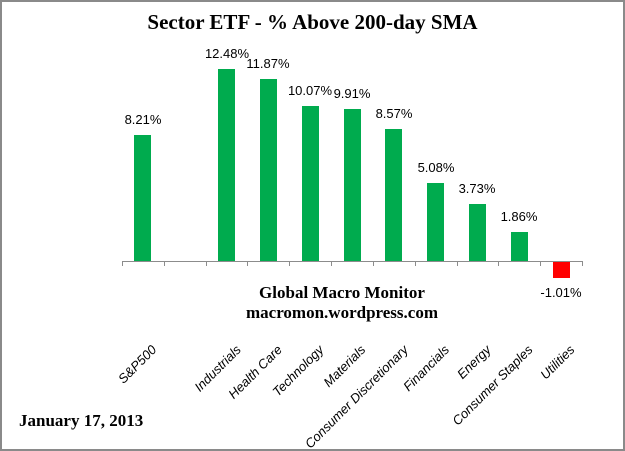  I want to click on bar-energy, so click(477, 232).